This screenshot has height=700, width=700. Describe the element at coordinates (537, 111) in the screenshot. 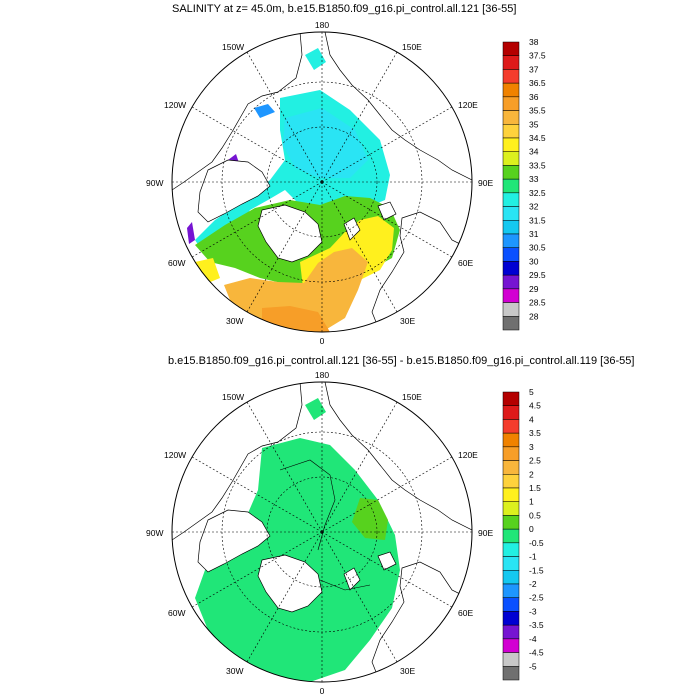

I see `colorbar-label: 35.5` at that location.